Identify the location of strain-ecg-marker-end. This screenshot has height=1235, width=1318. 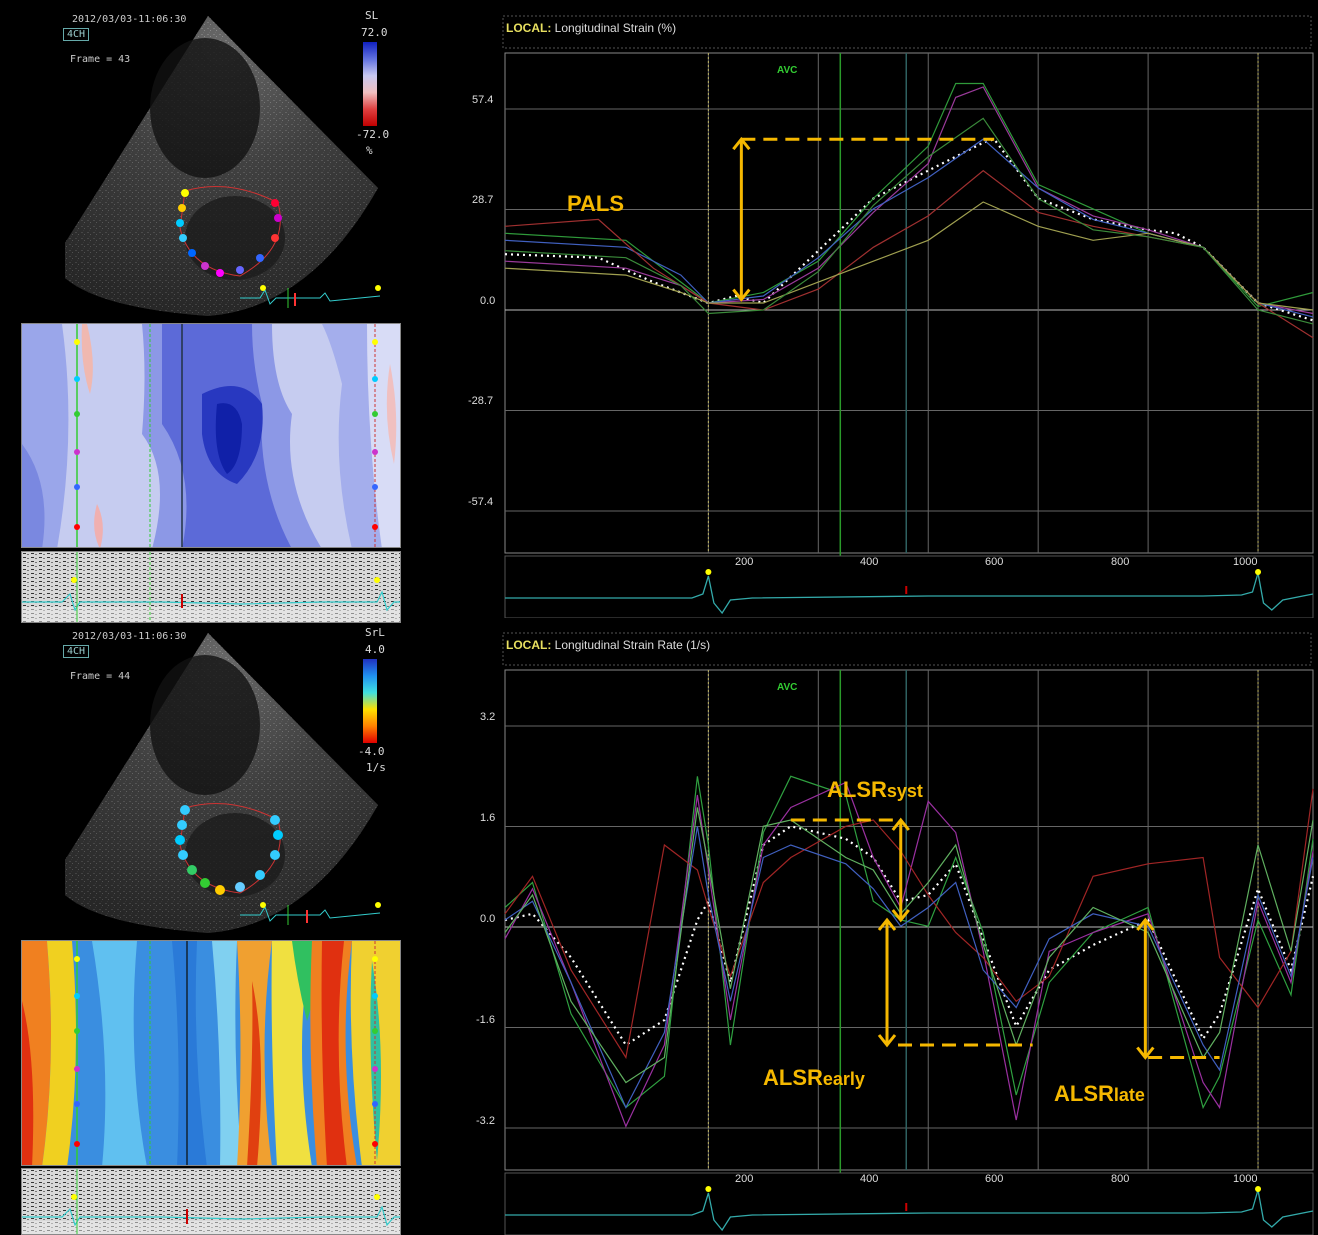
(1258, 572).